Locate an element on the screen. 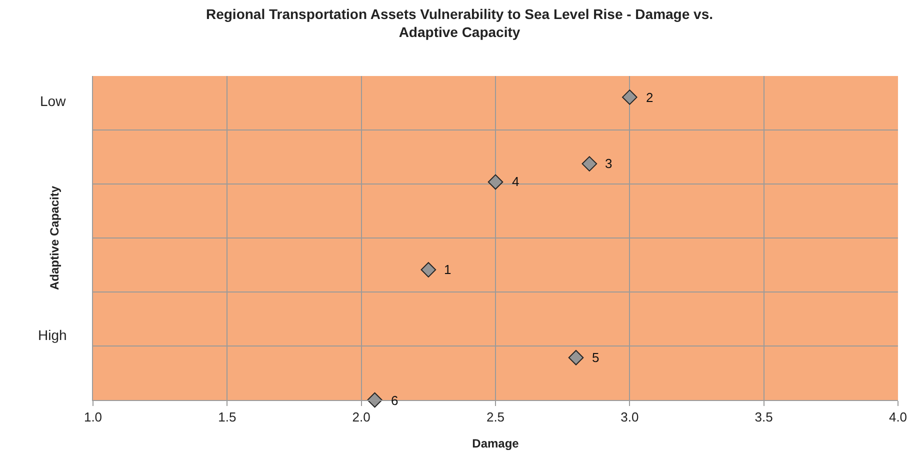 The height and width of the screenshot is (471, 919). annotation: 6 is located at coordinates (394, 400).